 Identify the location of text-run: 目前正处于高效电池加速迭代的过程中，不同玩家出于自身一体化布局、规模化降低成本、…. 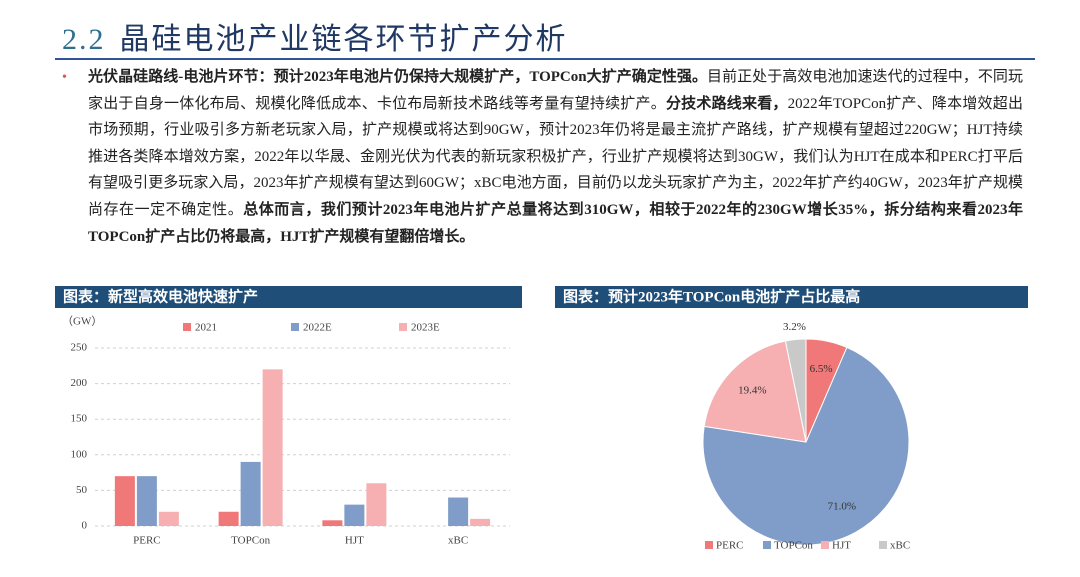
(555, 90).